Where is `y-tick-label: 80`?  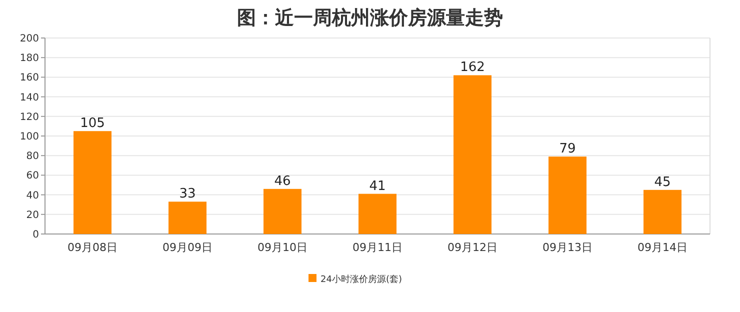 y-tick-label: 80 is located at coordinates (32, 156).